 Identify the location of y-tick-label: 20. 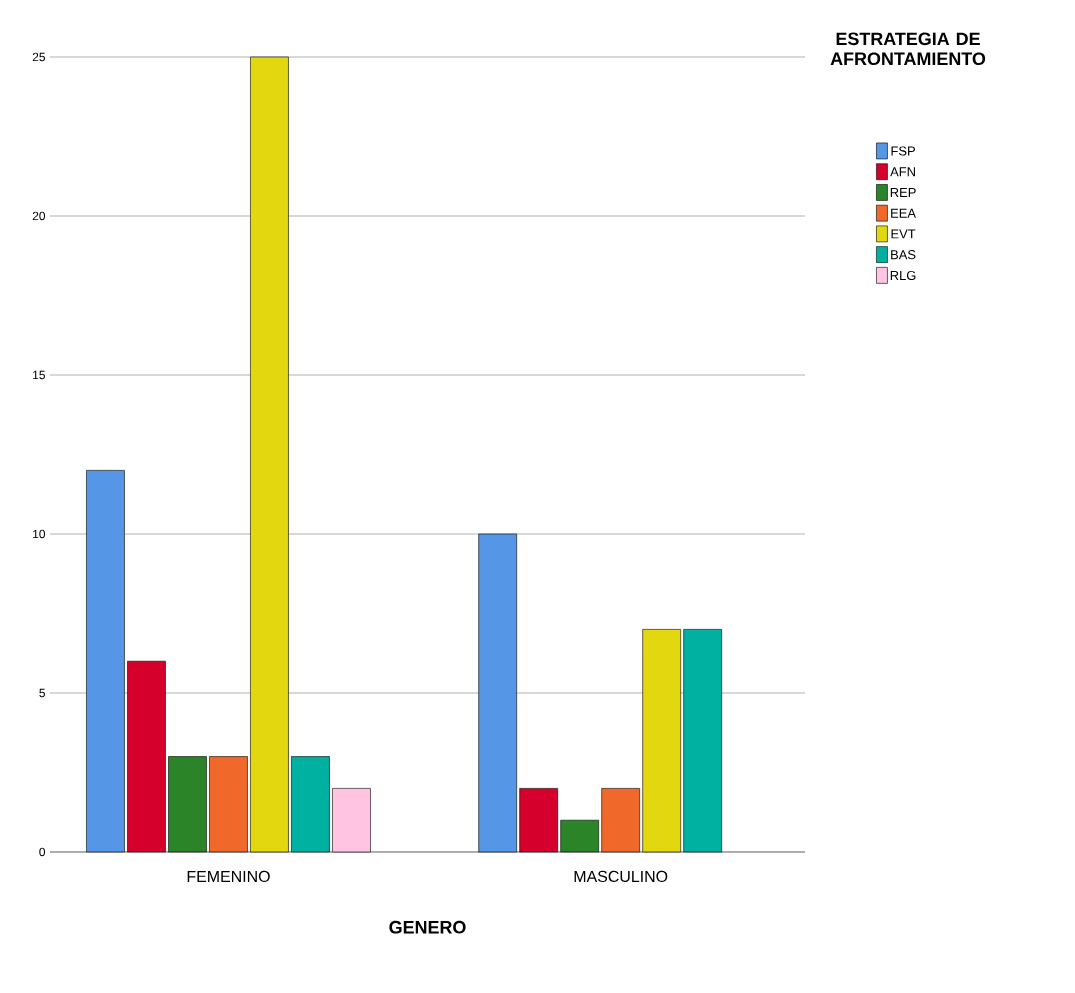
(39, 216).